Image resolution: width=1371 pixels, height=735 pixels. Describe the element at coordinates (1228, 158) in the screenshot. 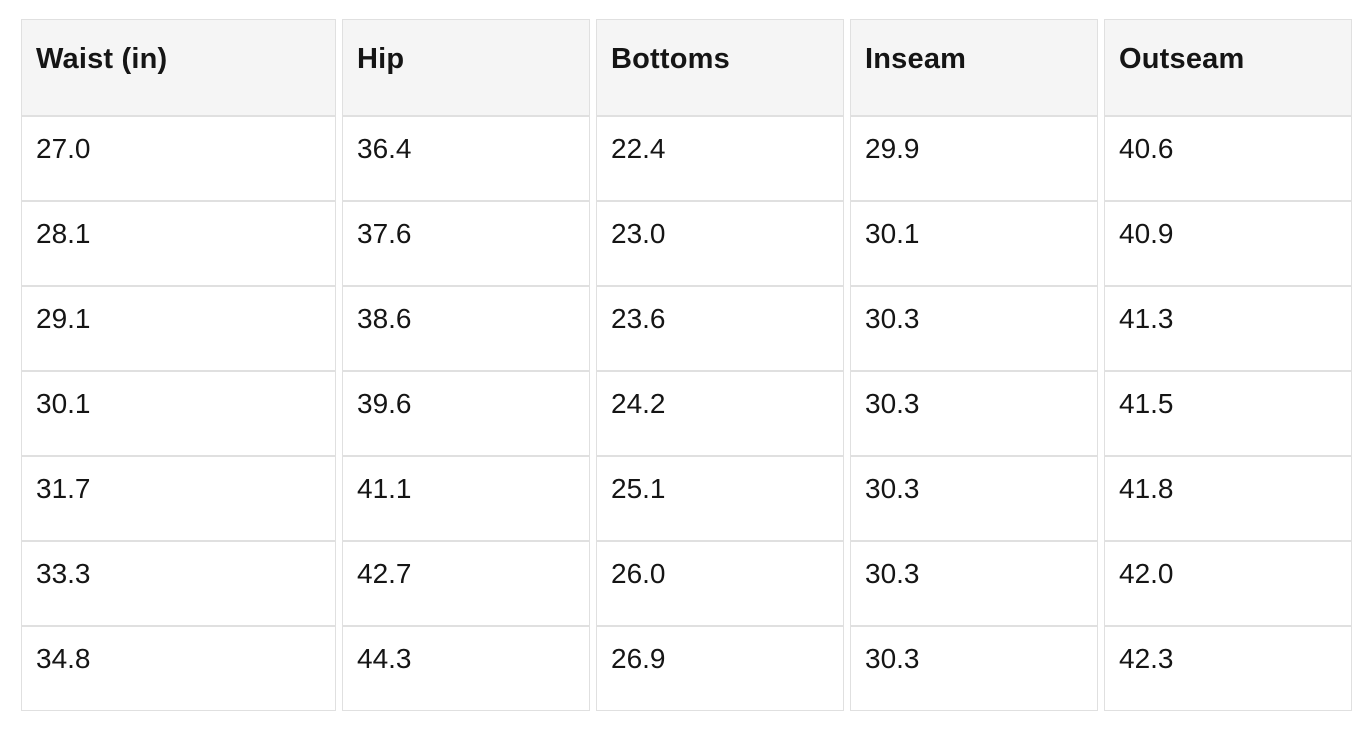

I see `table-cell: 40.6` at that location.